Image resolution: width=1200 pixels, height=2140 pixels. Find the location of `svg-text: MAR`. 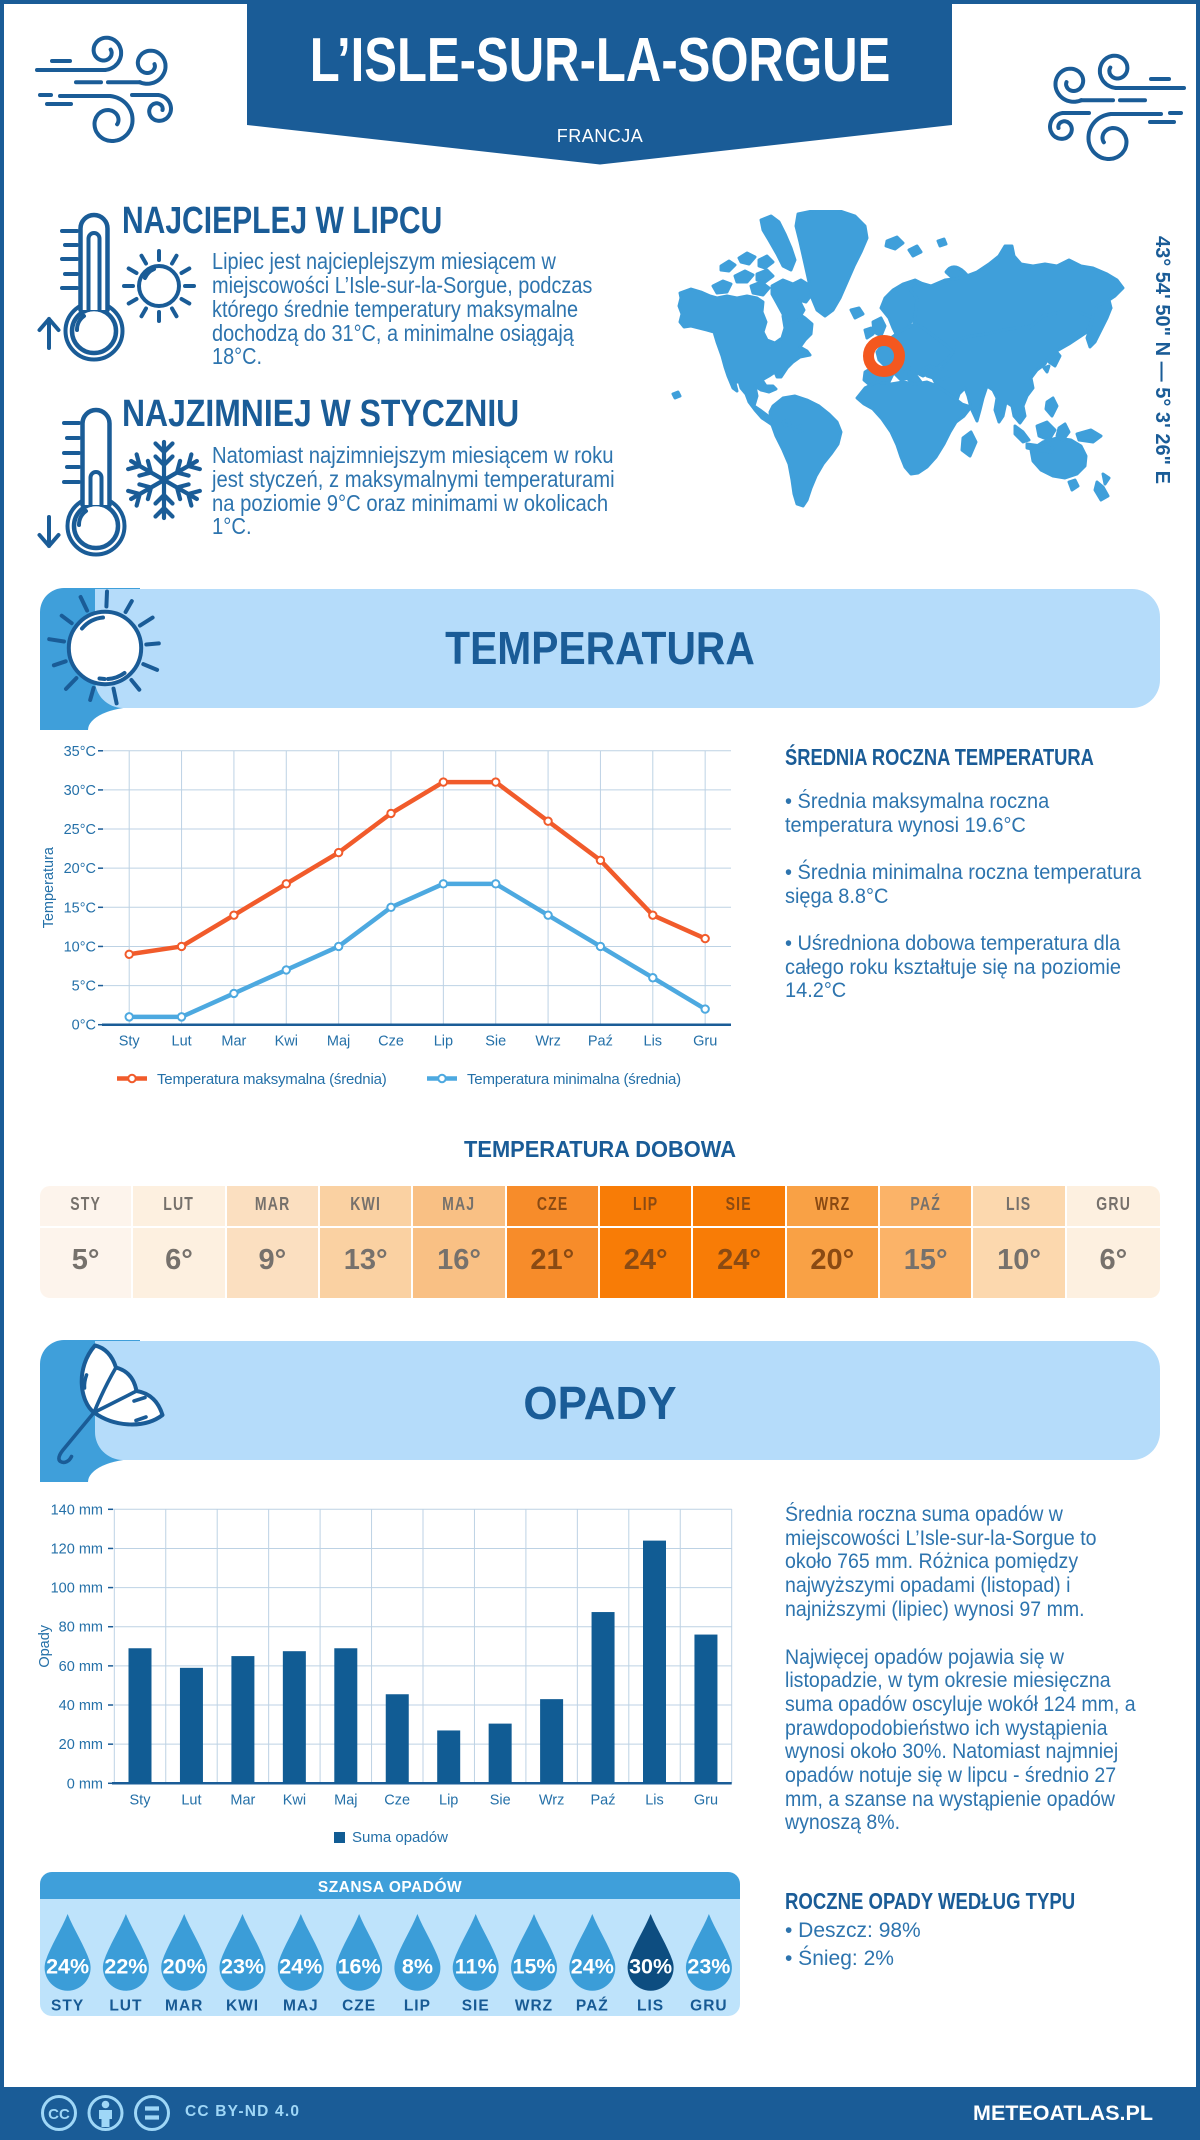

svg-text: MAR is located at coordinates (184, 2006).